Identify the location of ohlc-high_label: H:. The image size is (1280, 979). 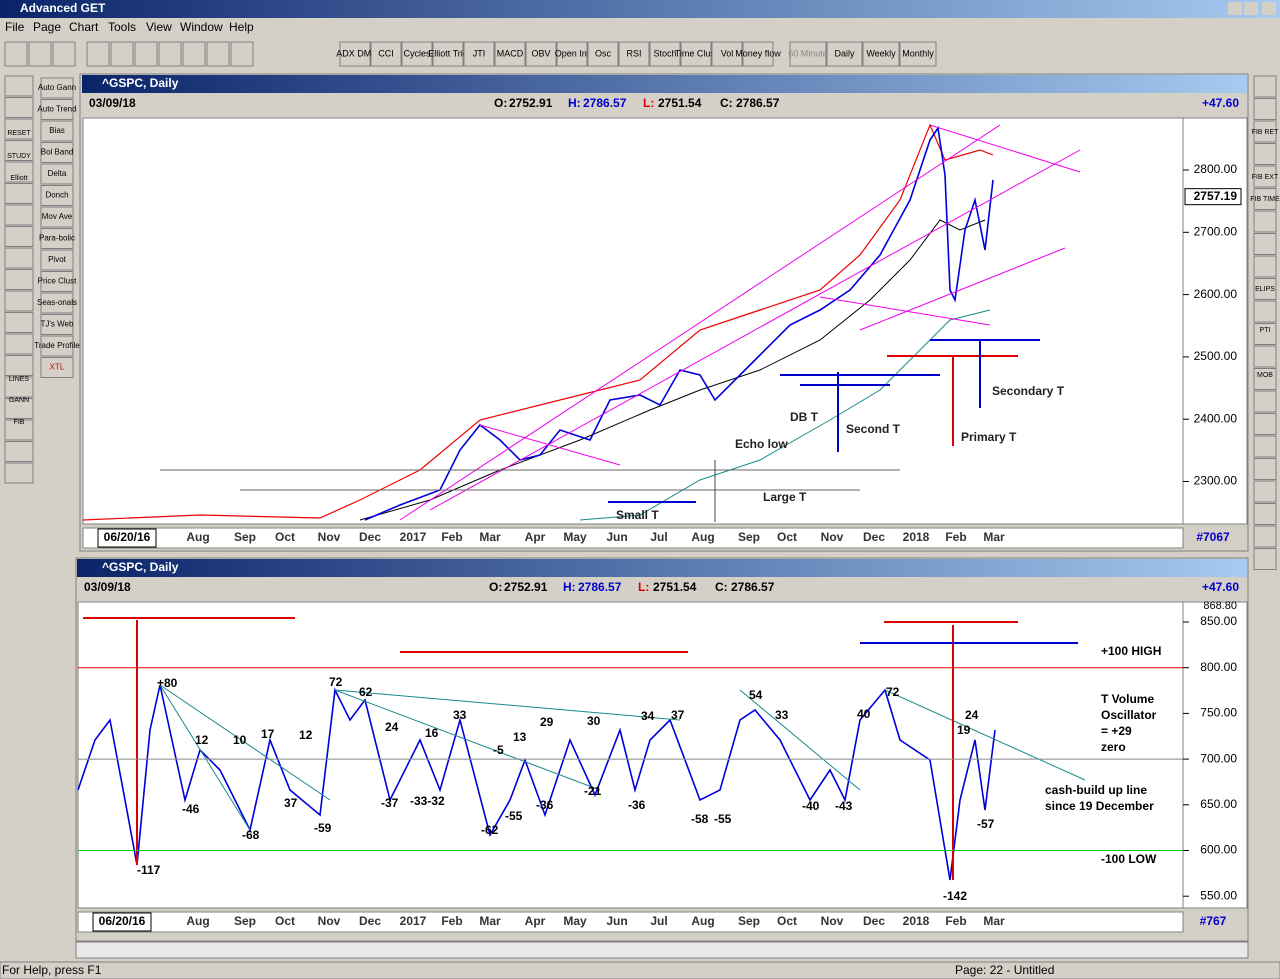
(569, 587).